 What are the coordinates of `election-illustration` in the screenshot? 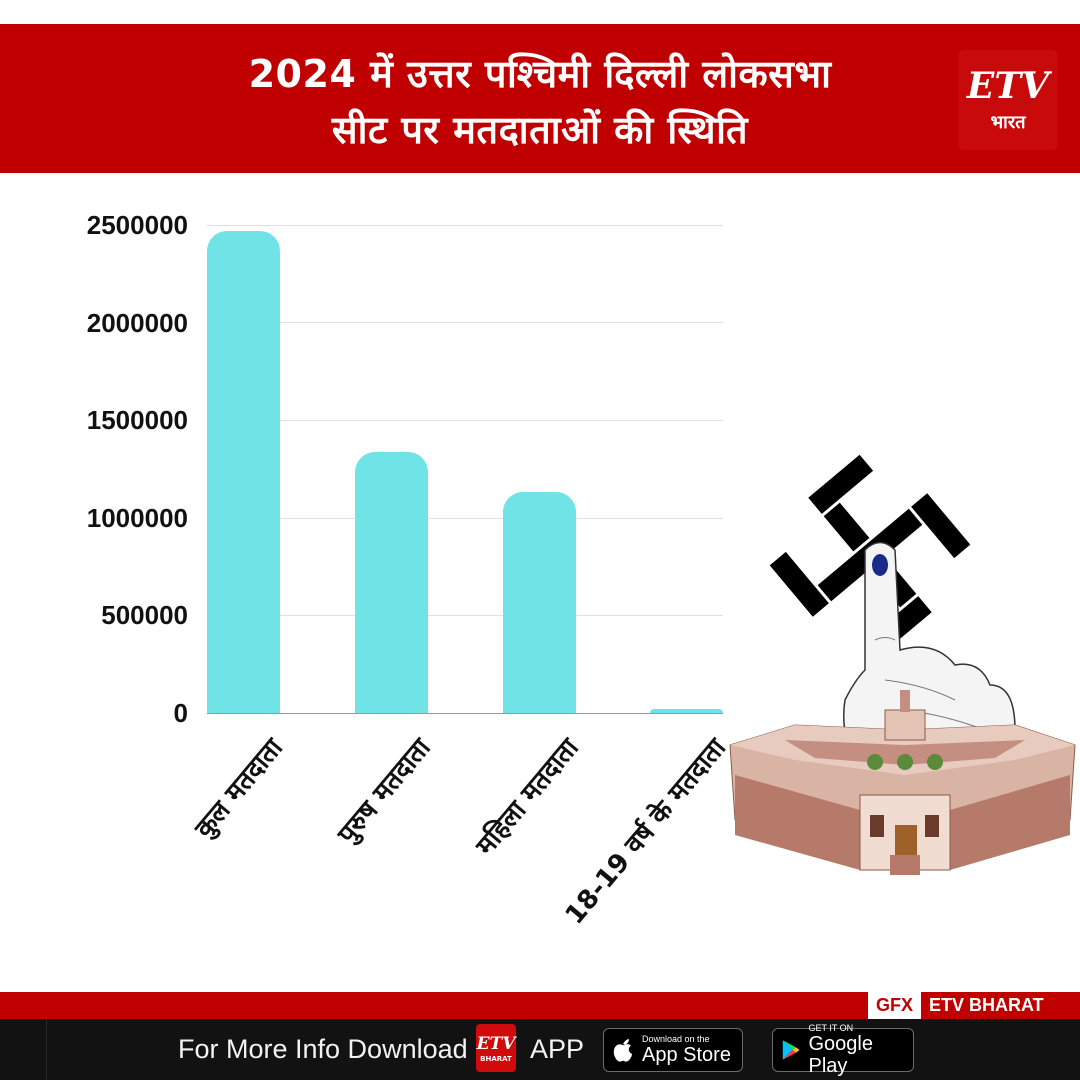 It's located at (902, 665).